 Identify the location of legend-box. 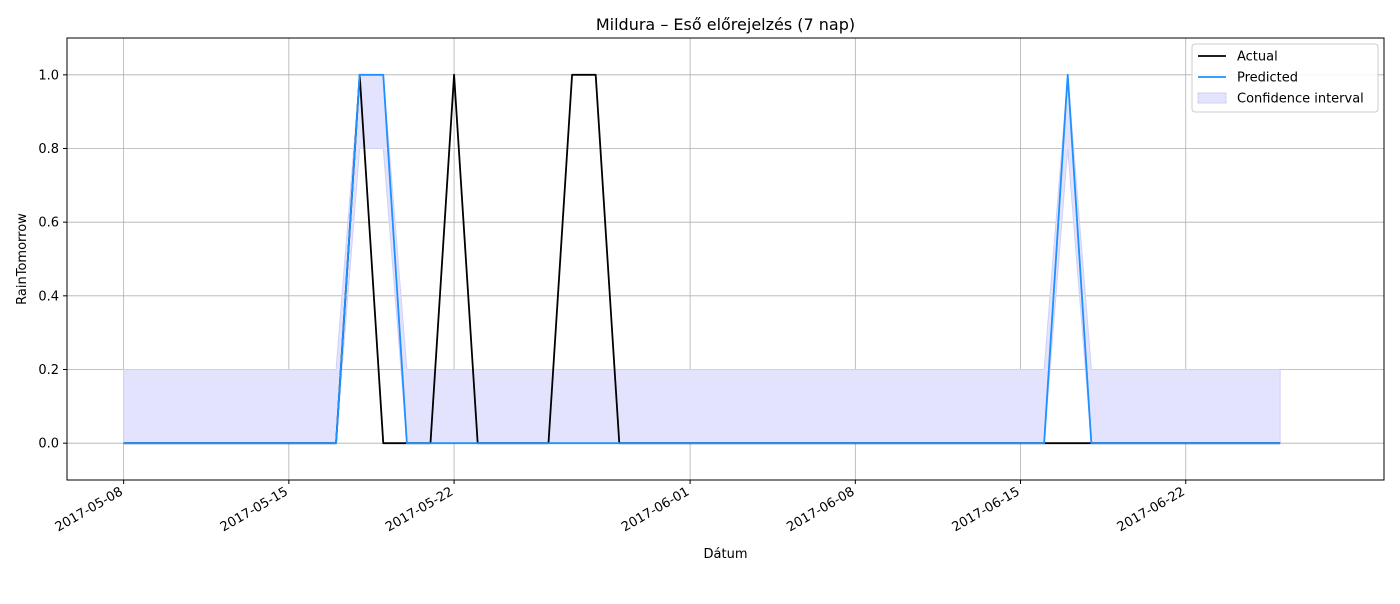
(1285, 78).